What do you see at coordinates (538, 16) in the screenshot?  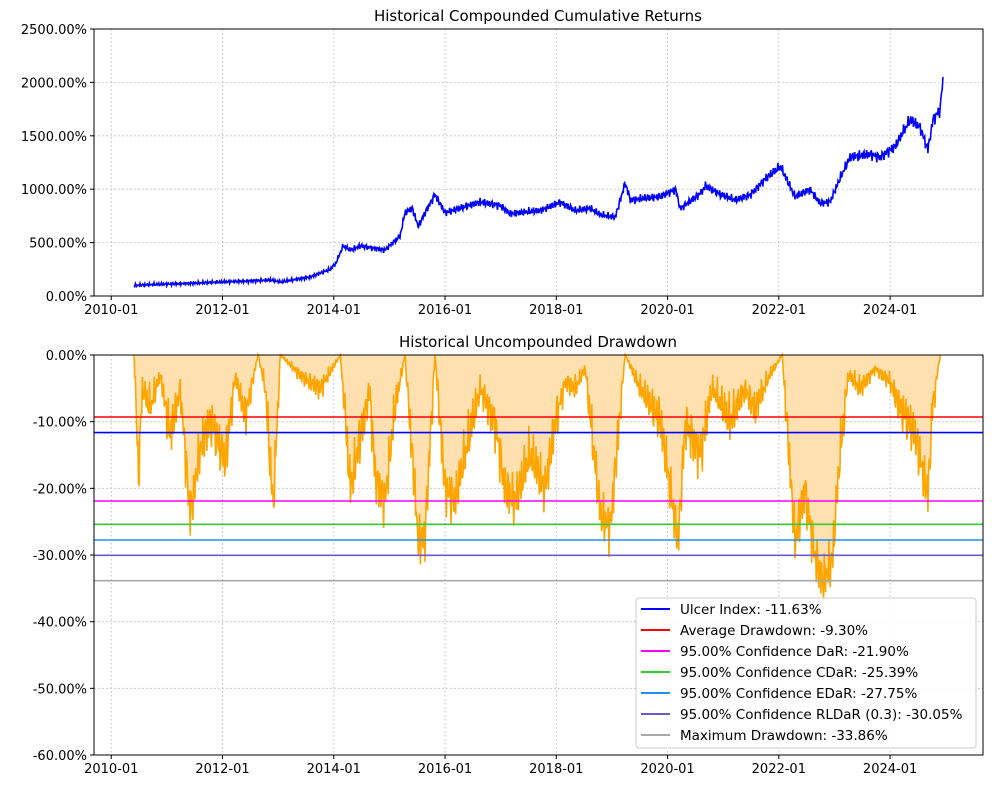 I see `chart-title: Historical Compounded Cumulative Returns` at bounding box center [538, 16].